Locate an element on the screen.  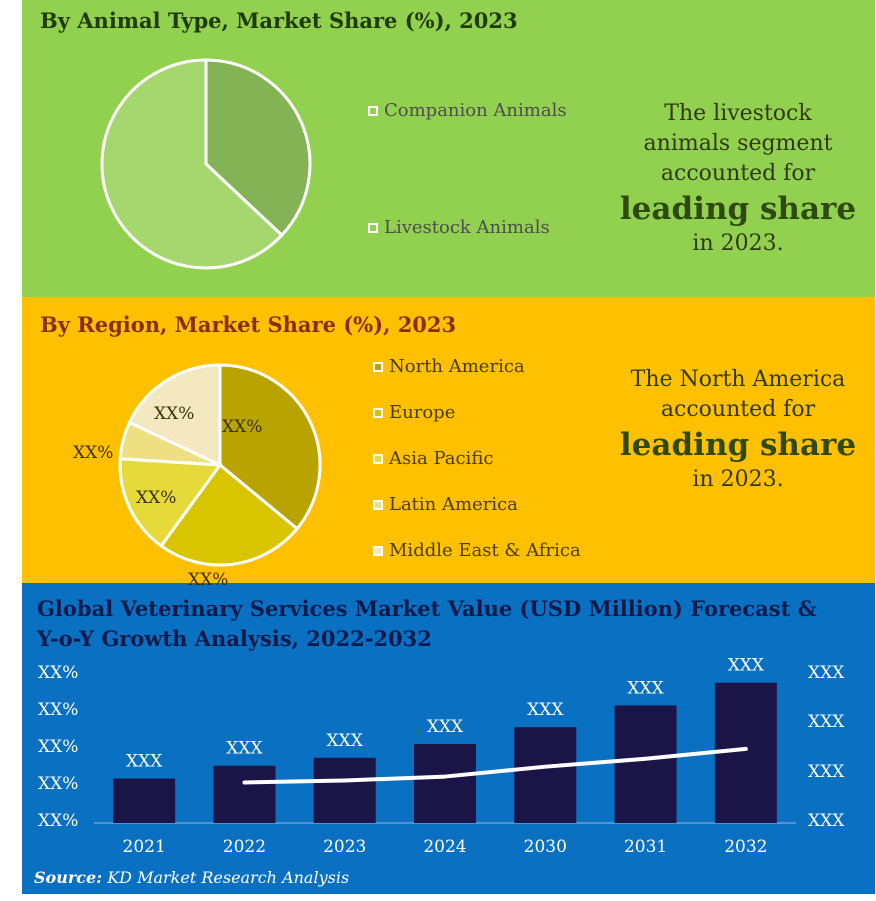
legend-label: North America is located at coordinates (457, 366).